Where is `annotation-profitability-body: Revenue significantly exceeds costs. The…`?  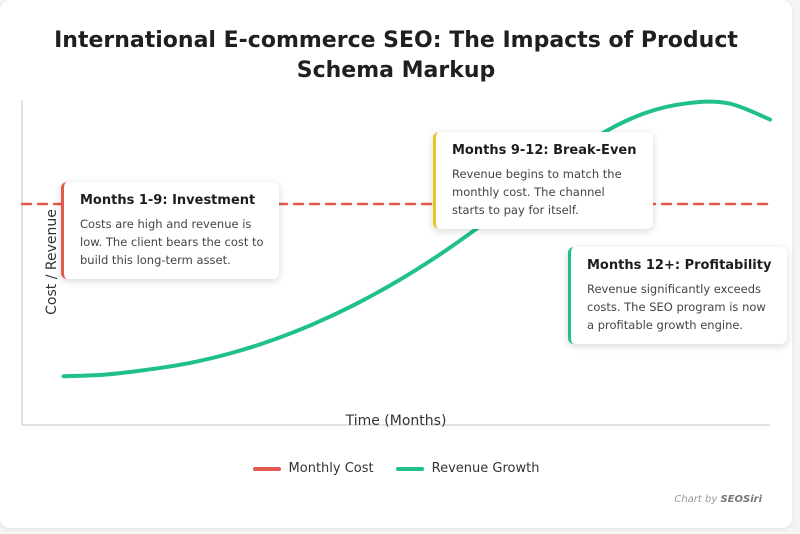 annotation-profitability-body: Revenue significantly exceeds costs. The… is located at coordinates (676, 307).